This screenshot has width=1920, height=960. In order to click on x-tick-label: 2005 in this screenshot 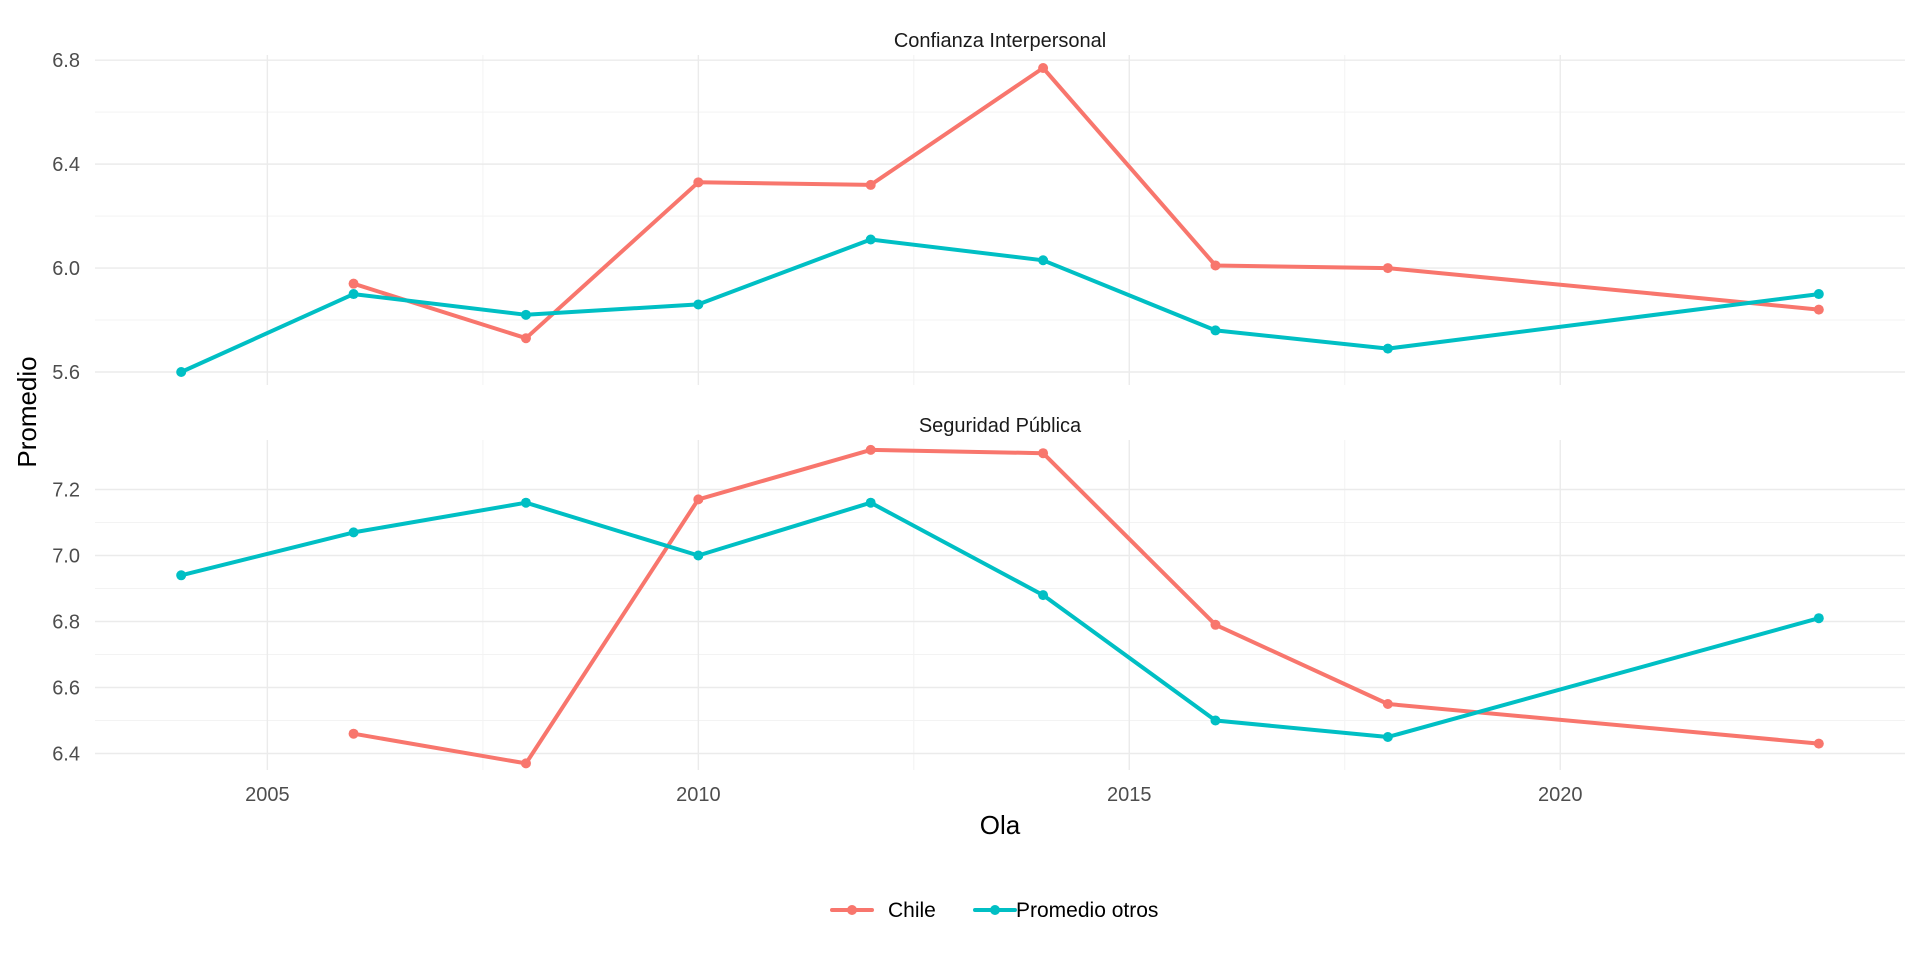, I will do `click(267, 795)`.